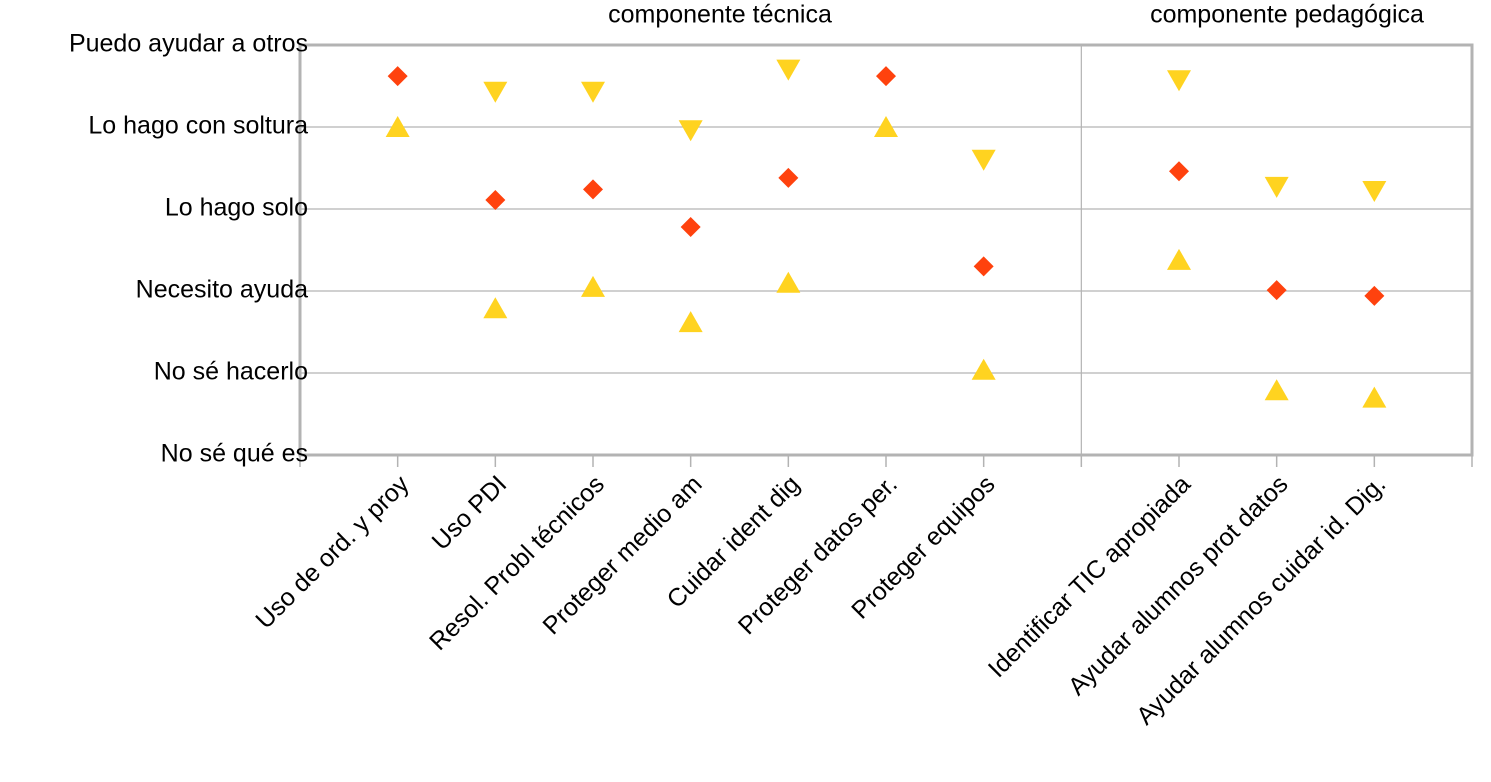  What do you see at coordinates (198, 126) in the screenshot?
I see `y-tick-label: Lo hago con soltura` at bounding box center [198, 126].